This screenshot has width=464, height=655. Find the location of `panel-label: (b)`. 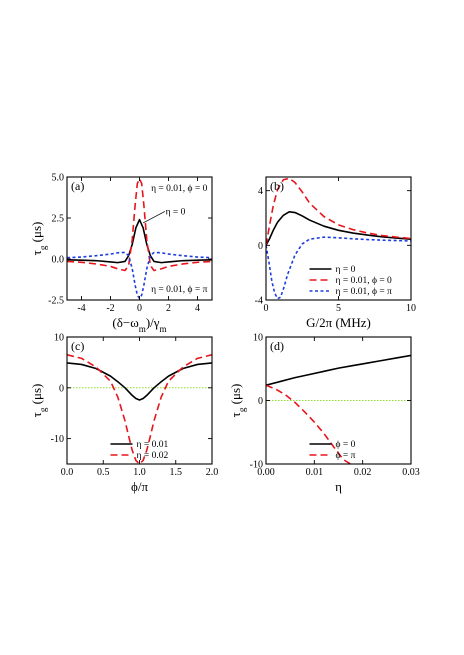

panel-label: (b) is located at coordinates (277, 186).